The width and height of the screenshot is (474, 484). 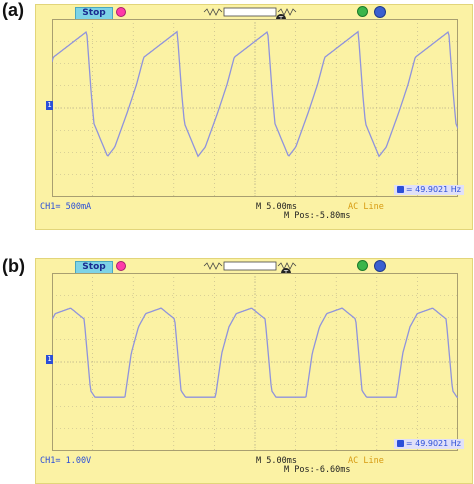 What do you see at coordinates (317, 470) in the screenshot?
I see `horizontal-position: M Pos:-6.60ms` at bounding box center [317, 470].